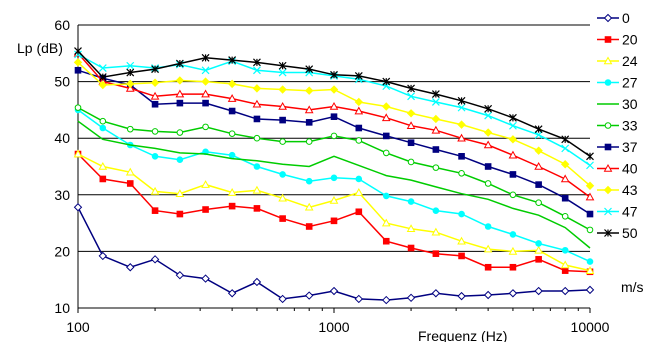  Describe the element at coordinates (617, 169) in the screenshot. I see `legend-item-40: 40` at that location.